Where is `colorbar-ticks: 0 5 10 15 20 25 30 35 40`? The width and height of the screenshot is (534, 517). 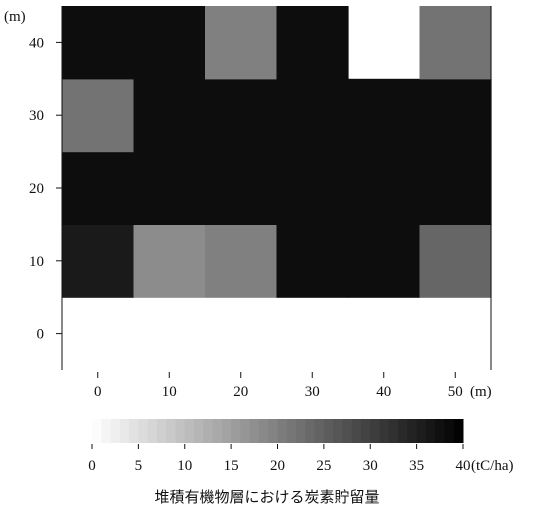 colorbar-ticks: 0 5 10 15 20 25 30 35 40 is located at coordinates (279, 459).